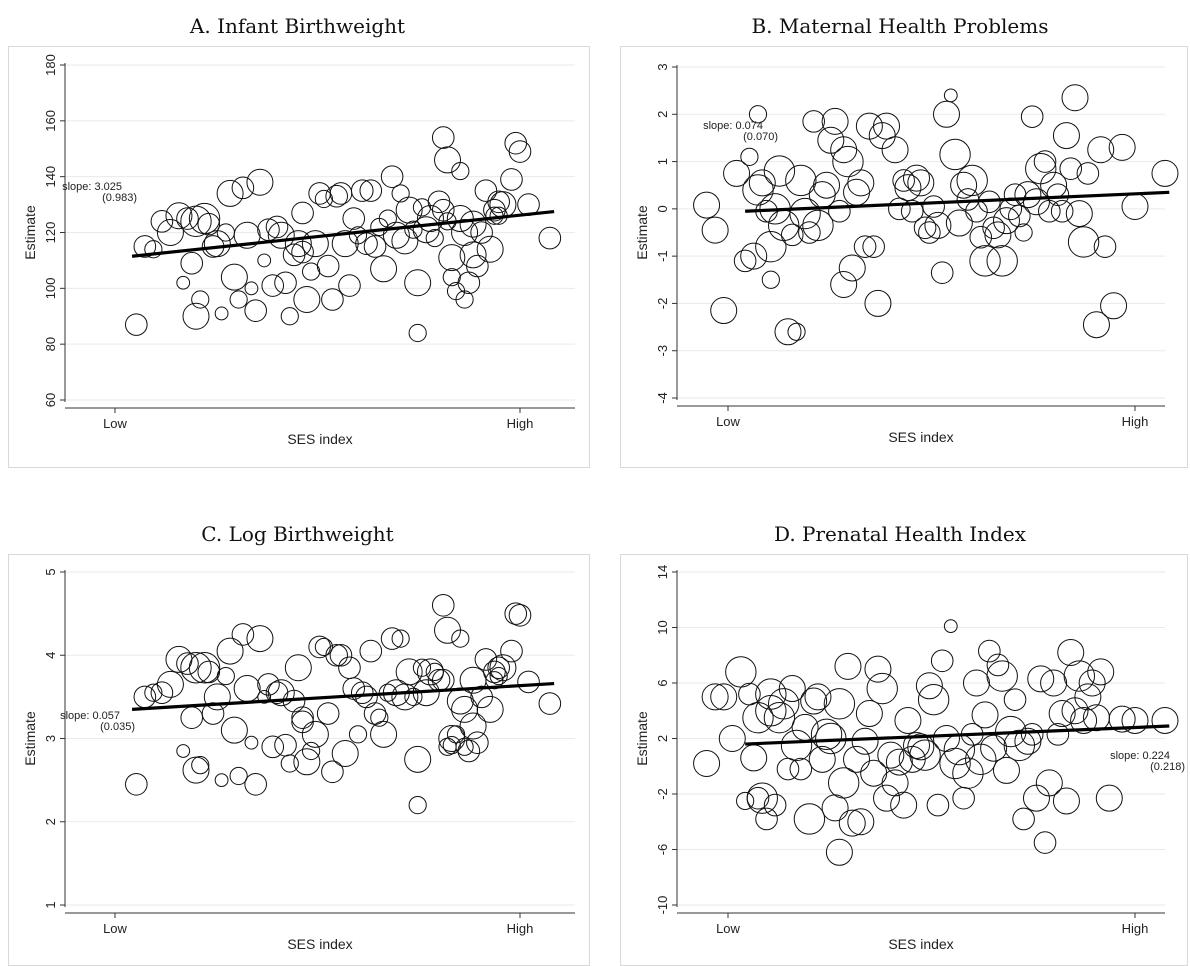  What do you see at coordinates (30, 232) in the screenshot?
I see `y-axis-label: Estimate` at bounding box center [30, 232].